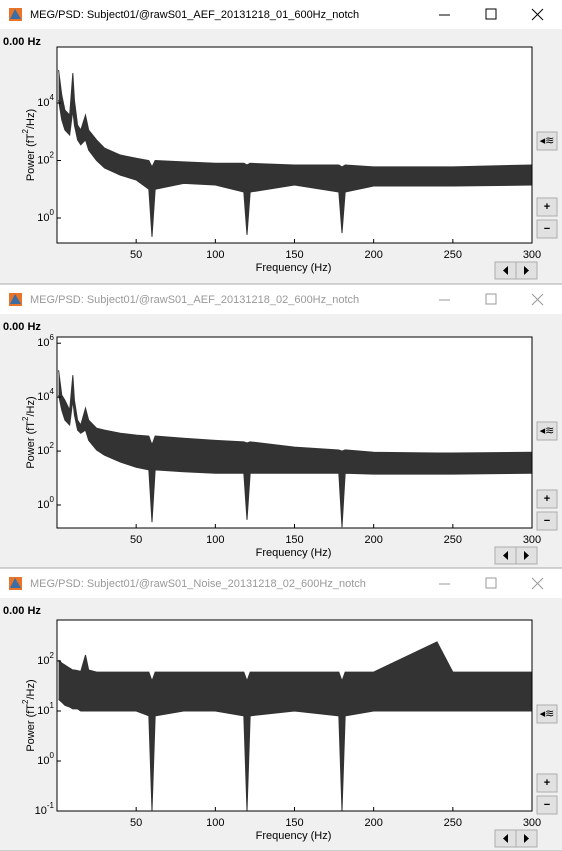  I want to click on y-tick-exponent: -1, so click(51, 805).